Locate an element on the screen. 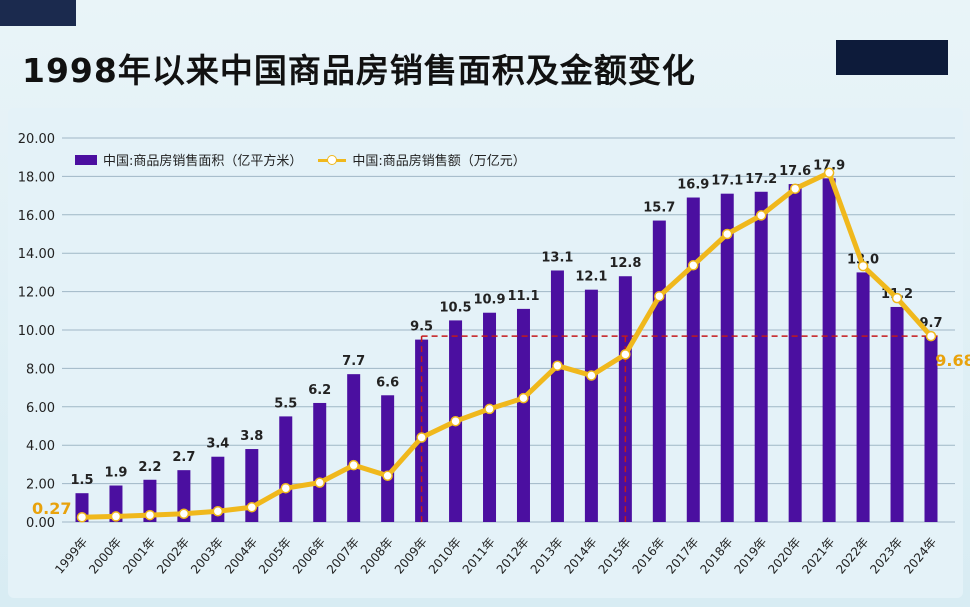  bar-data-label: 15.7 is located at coordinates (659, 208).